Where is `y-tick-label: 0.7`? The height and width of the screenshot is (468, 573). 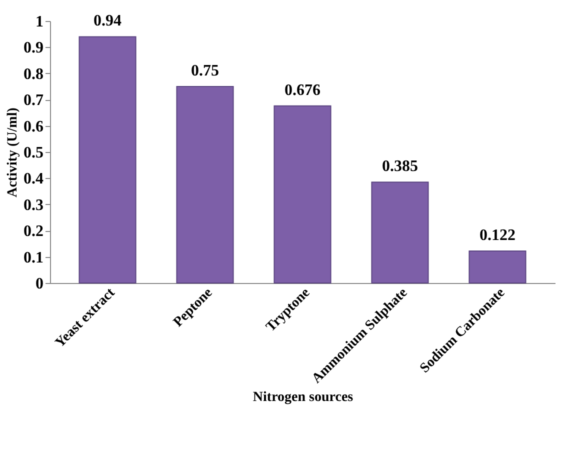
y-tick-label: 0.7 is located at coordinates (34, 101).